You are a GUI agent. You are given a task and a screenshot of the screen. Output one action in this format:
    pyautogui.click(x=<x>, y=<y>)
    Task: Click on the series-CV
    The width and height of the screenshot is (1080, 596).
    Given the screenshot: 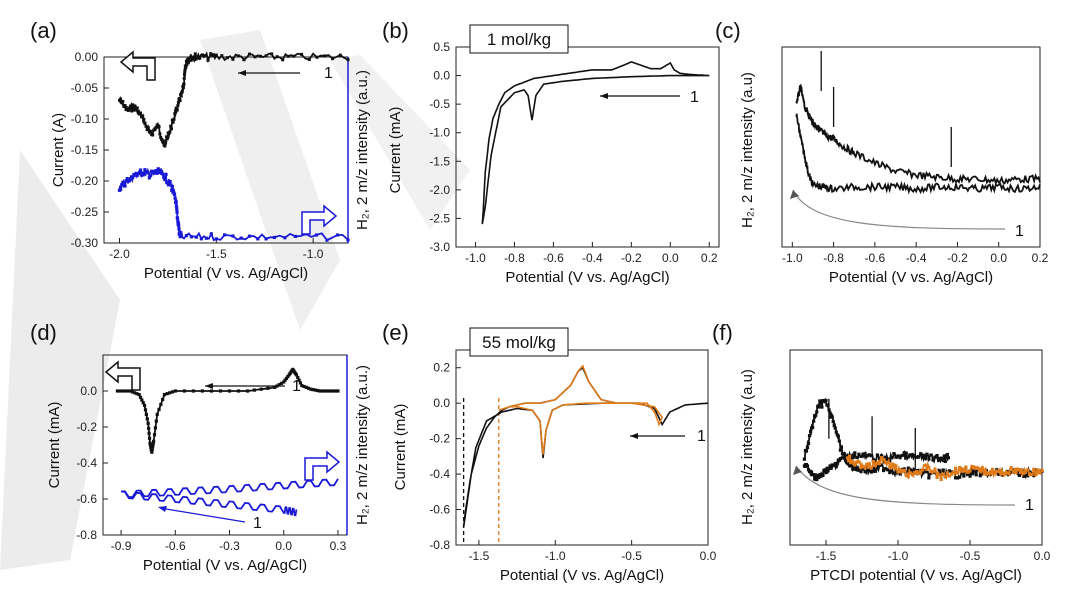 What is the action you would take?
    pyautogui.click(x=227, y=410)
    